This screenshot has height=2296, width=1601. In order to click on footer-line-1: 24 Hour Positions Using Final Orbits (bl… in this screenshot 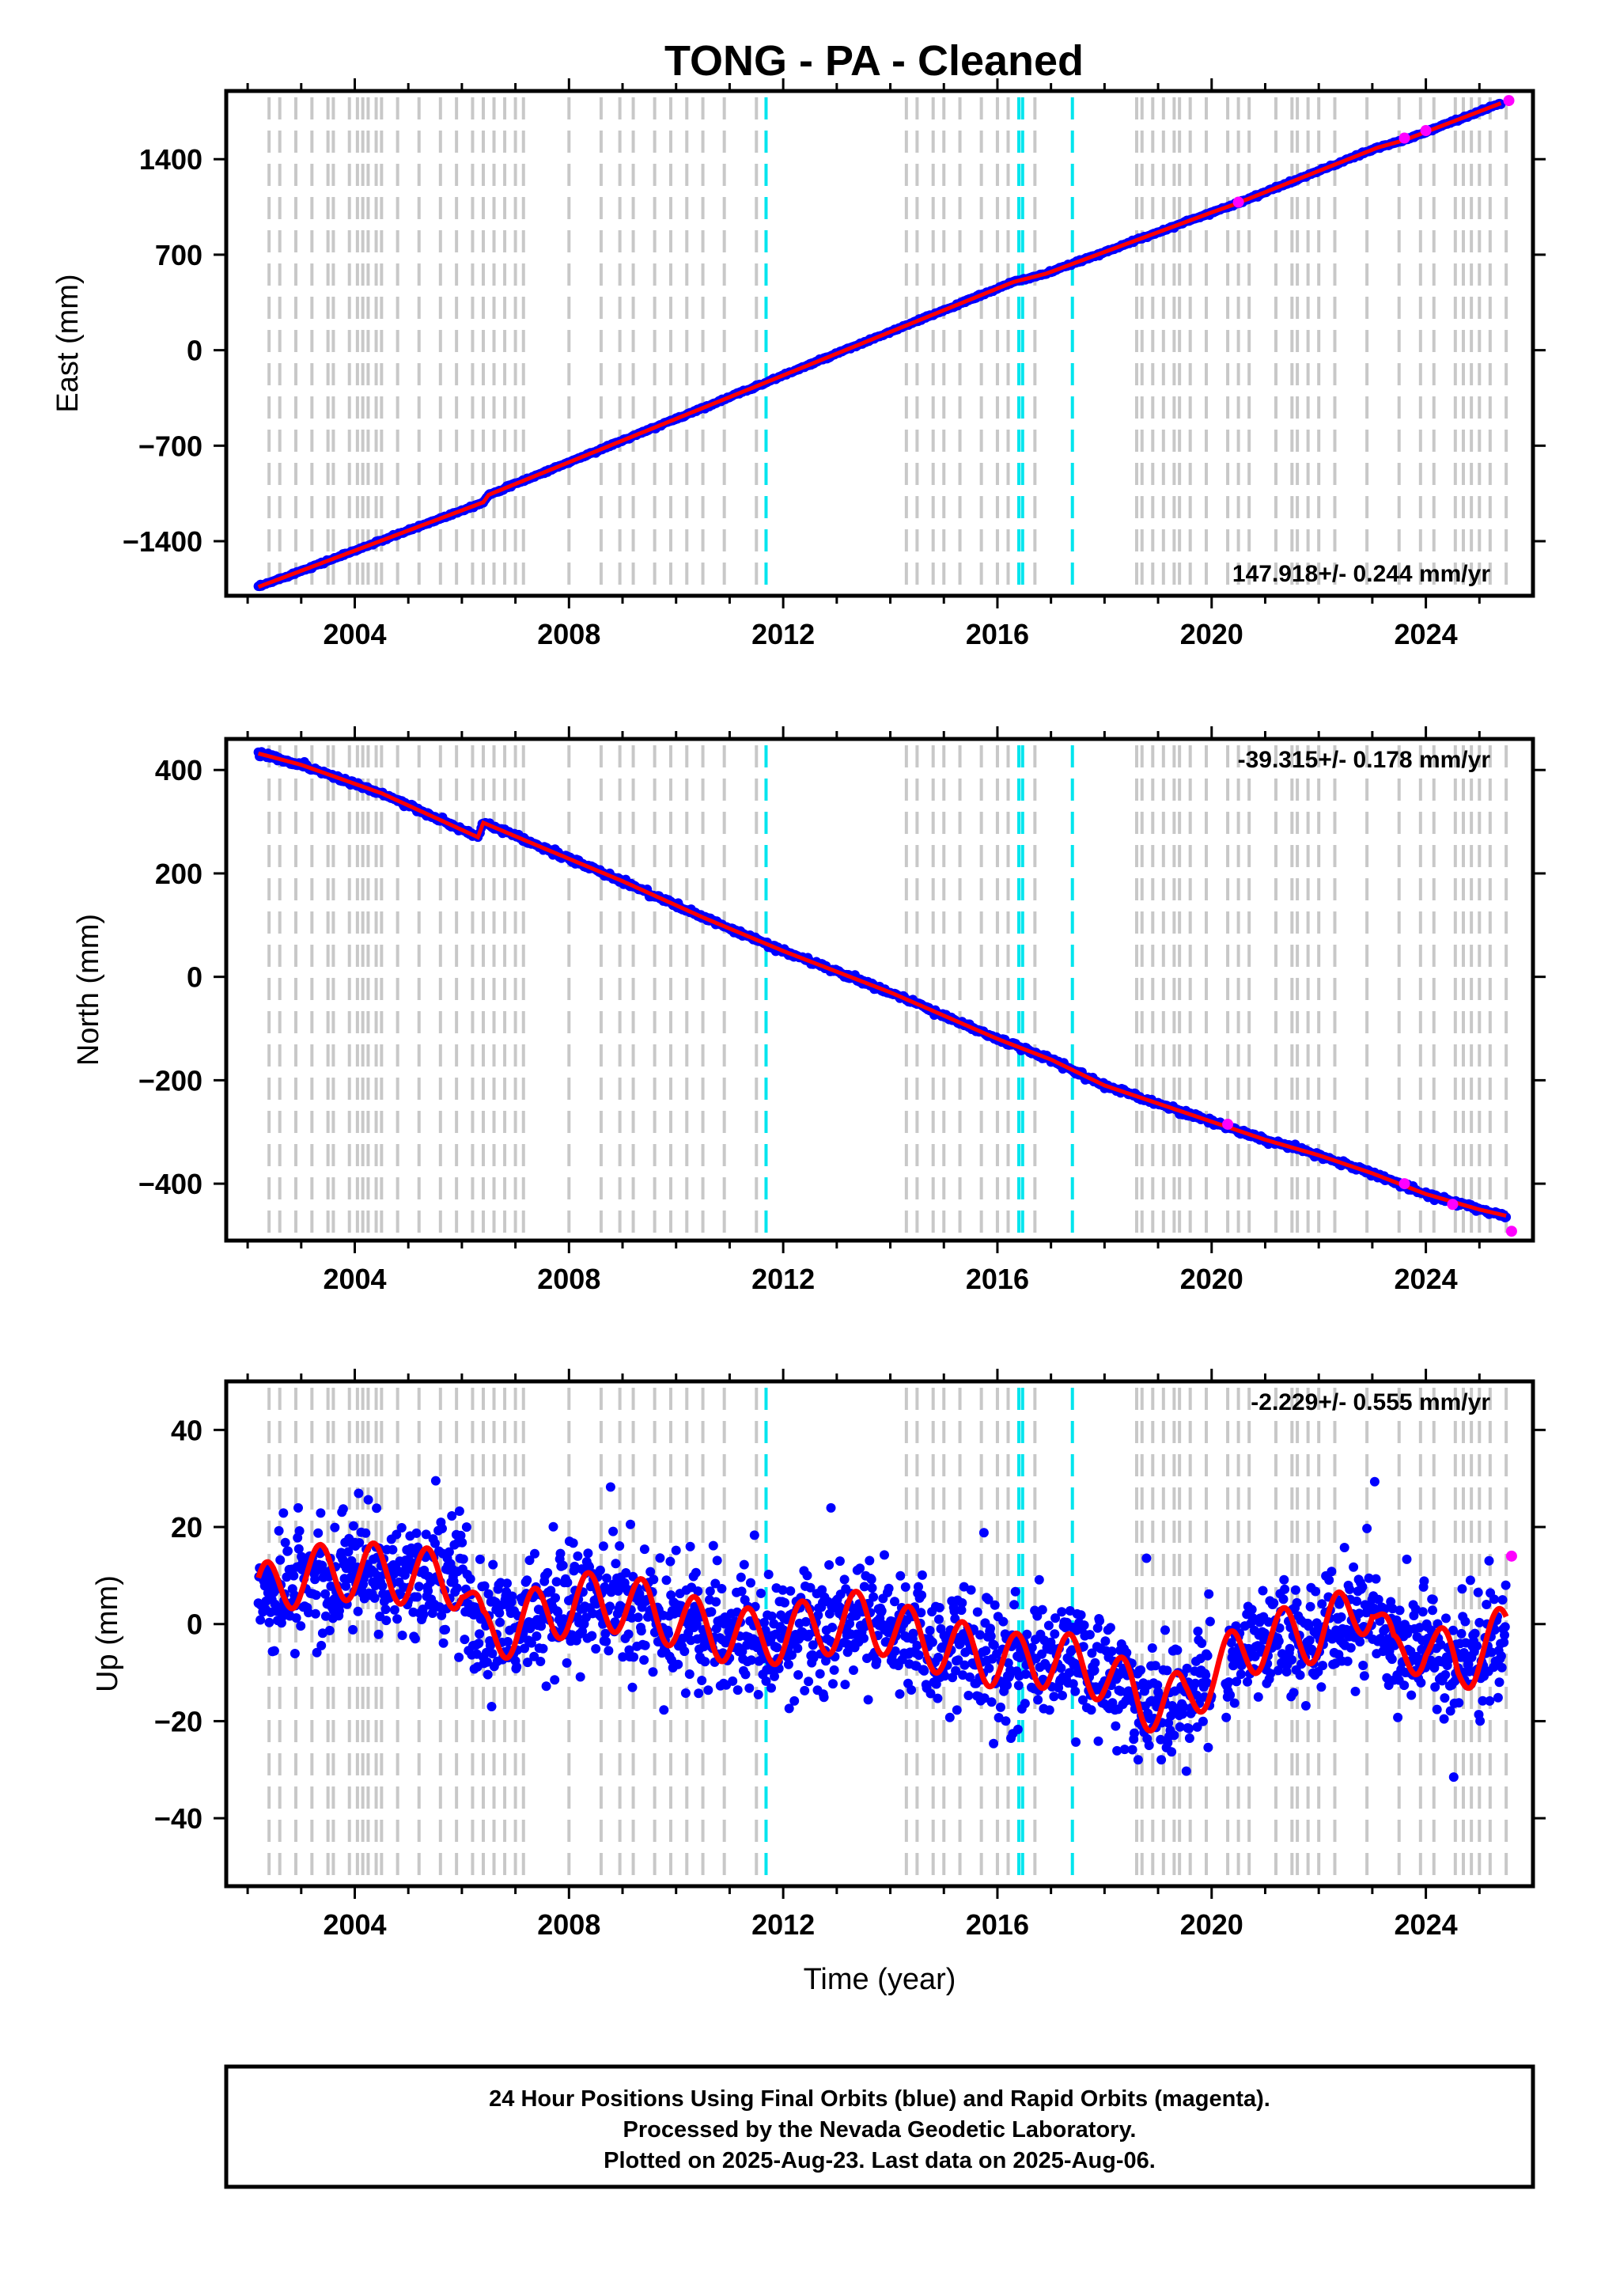, I will do `click(879, 2099)`.